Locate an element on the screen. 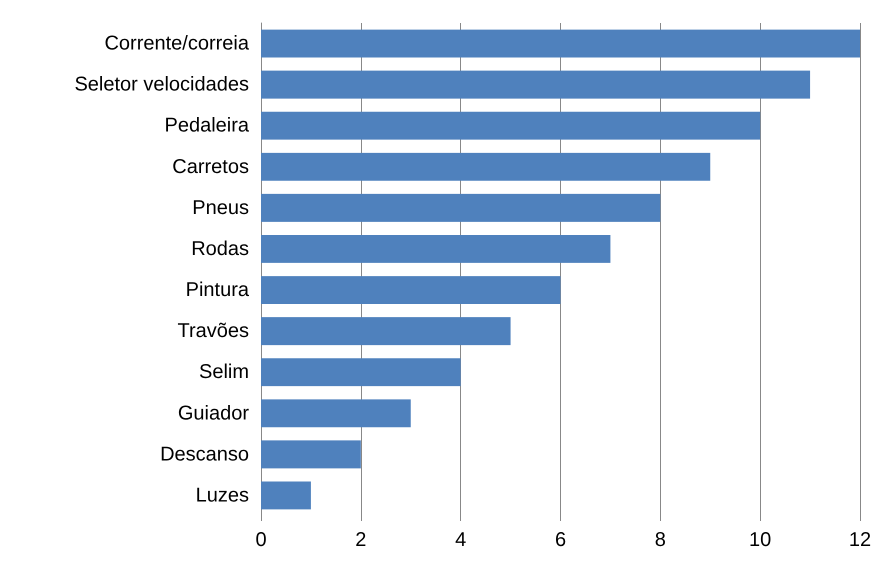  y-tick-label: Luzes is located at coordinates (222, 495).